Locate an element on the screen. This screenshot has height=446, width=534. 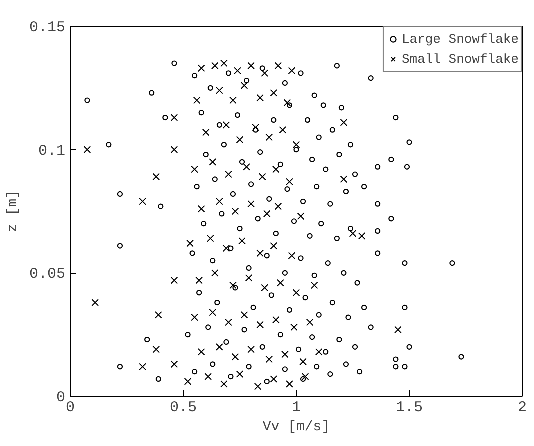
legend-label: Large Snowflake is located at coordinates (460, 39).